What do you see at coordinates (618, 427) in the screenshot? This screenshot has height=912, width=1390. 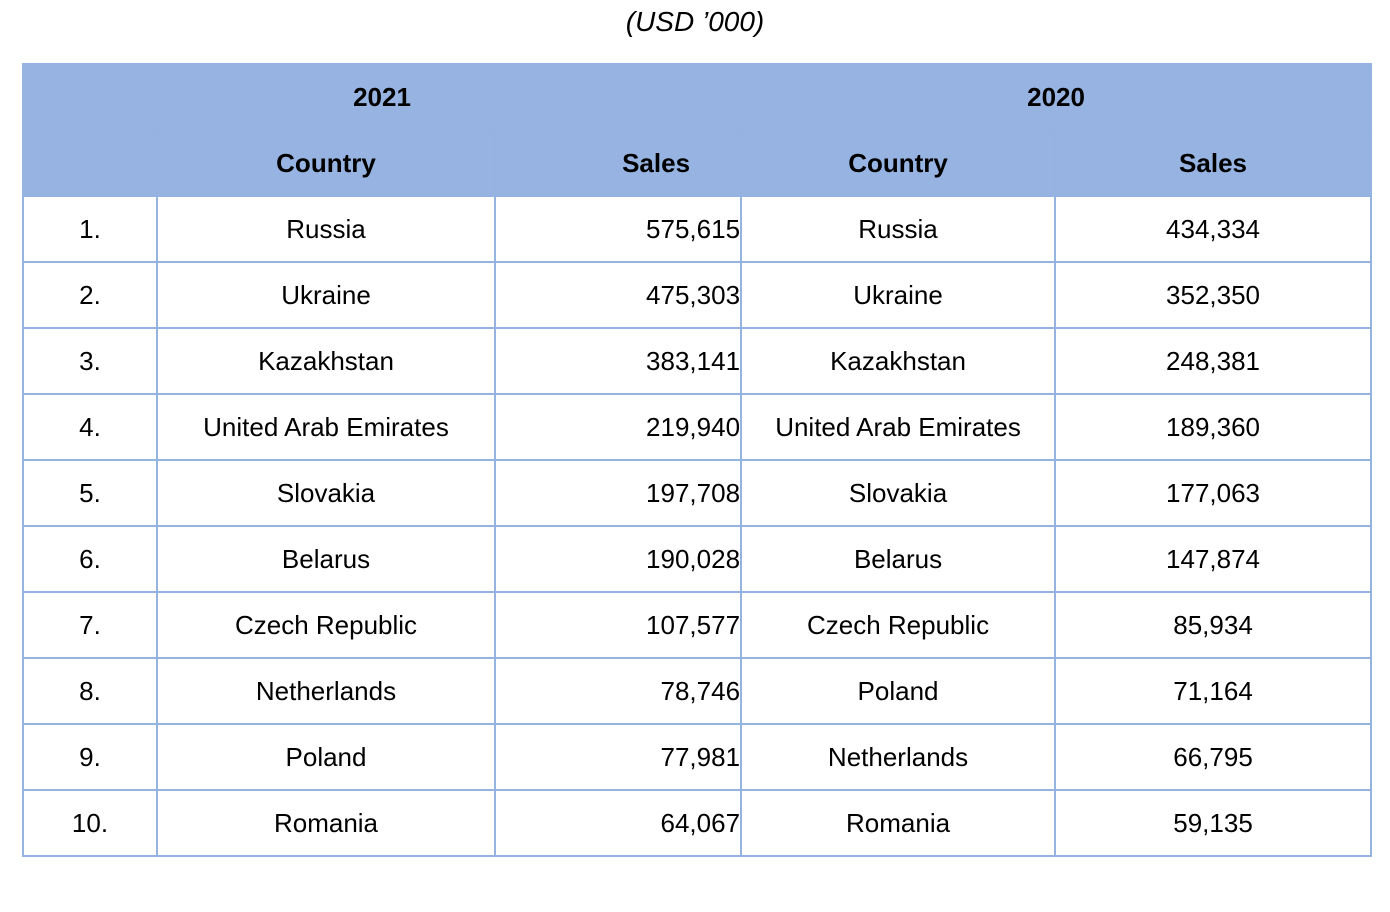 I see `sales-2021-cell: 219,940` at bounding box center [618, 427].